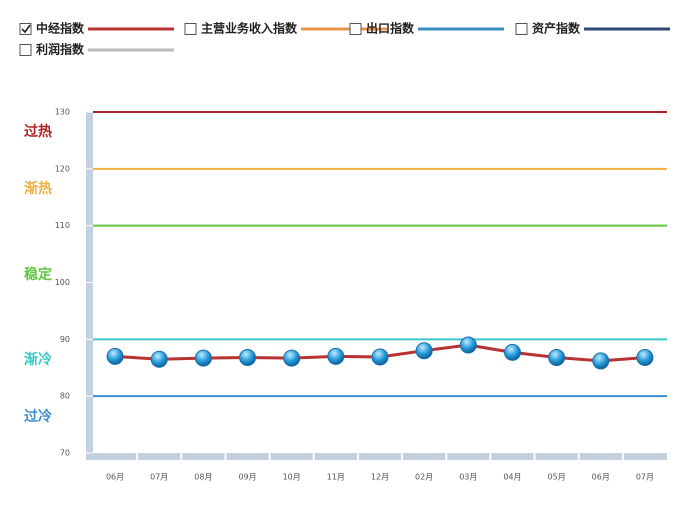 Image resolution: width=698 pixels, height=524 pixels. Describe the element at coordinates (65, 339) in the screenshot. I see `y-tick-label: 90` at that location.